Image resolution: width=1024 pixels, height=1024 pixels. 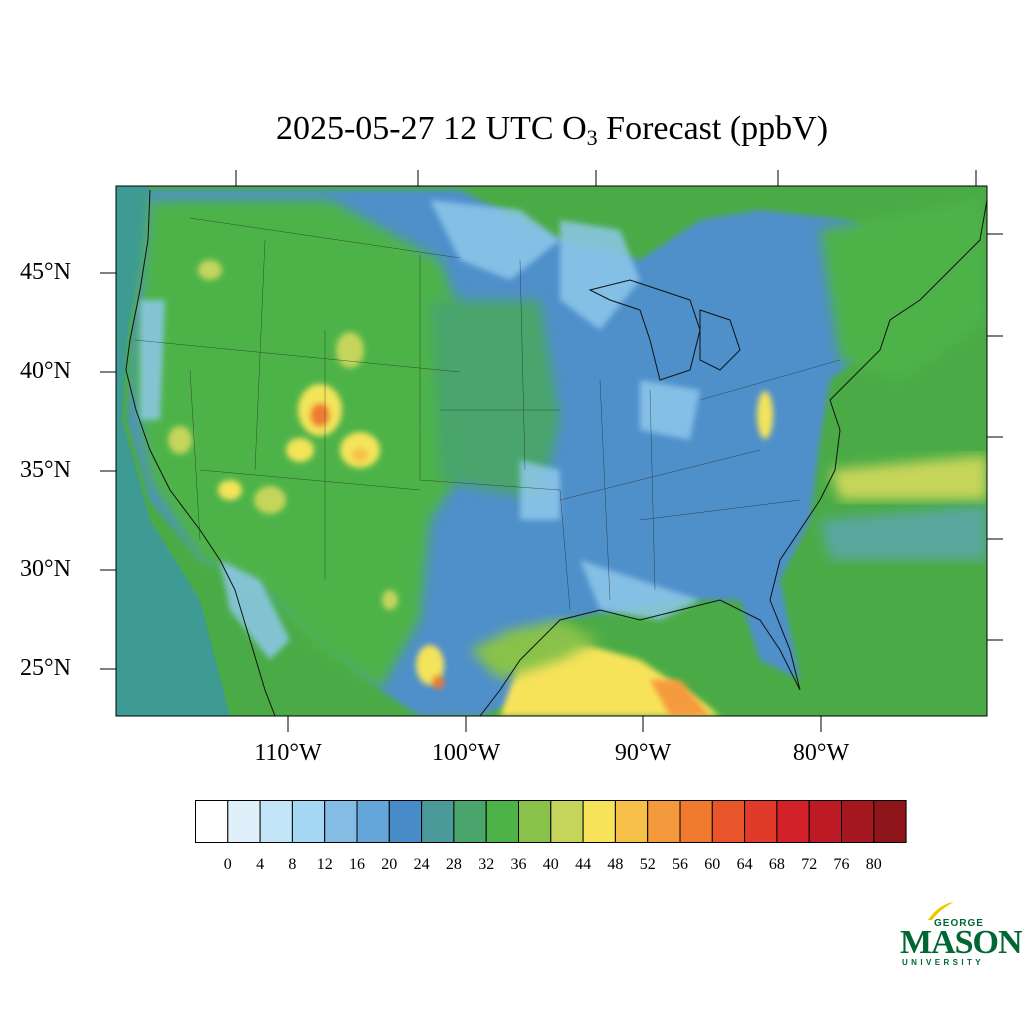 I want to click on plains-green, so click(x=495, y=400).